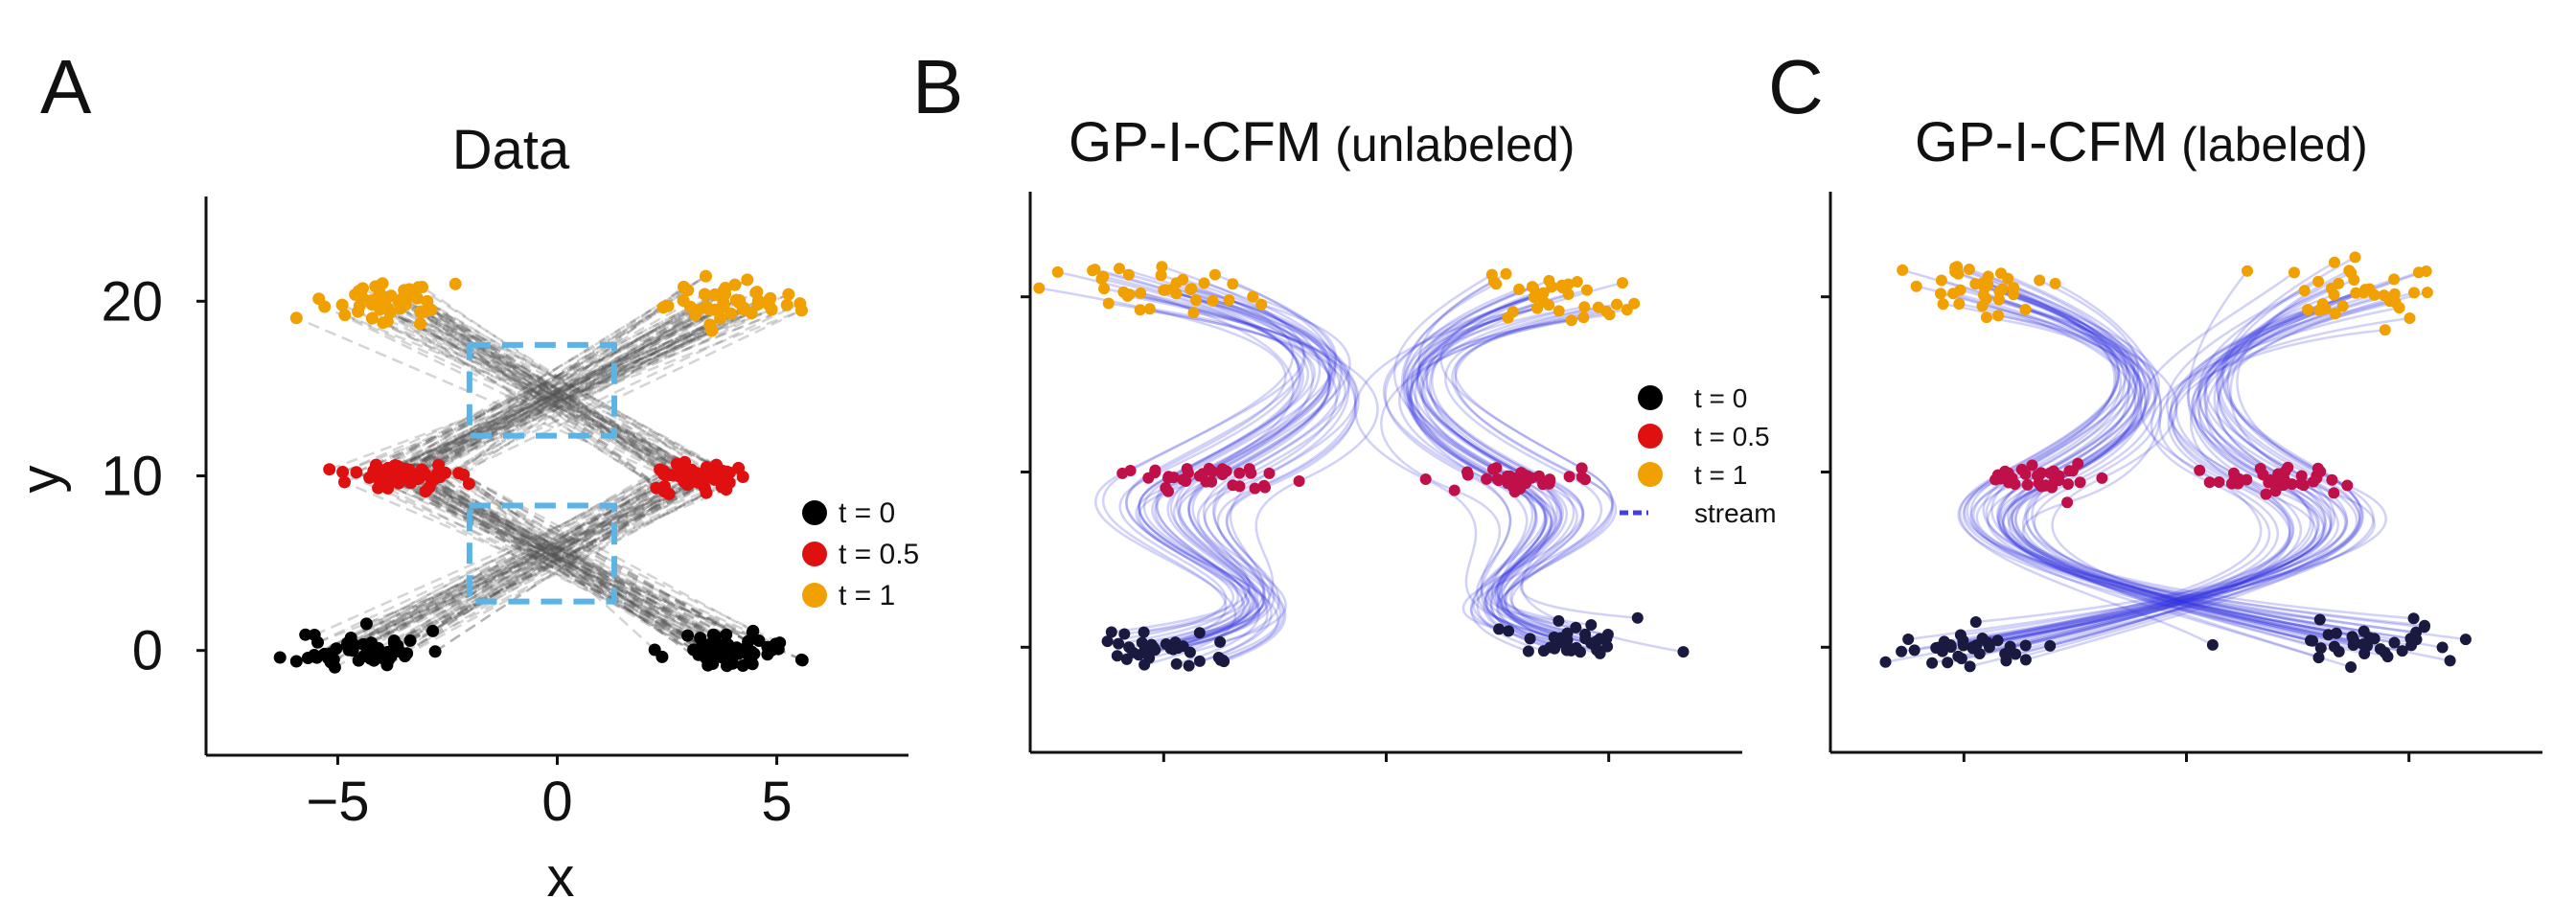  Describe the element at coordinates (511, 150) in the screenshot. I see `panel-a-title: Data` at that location.